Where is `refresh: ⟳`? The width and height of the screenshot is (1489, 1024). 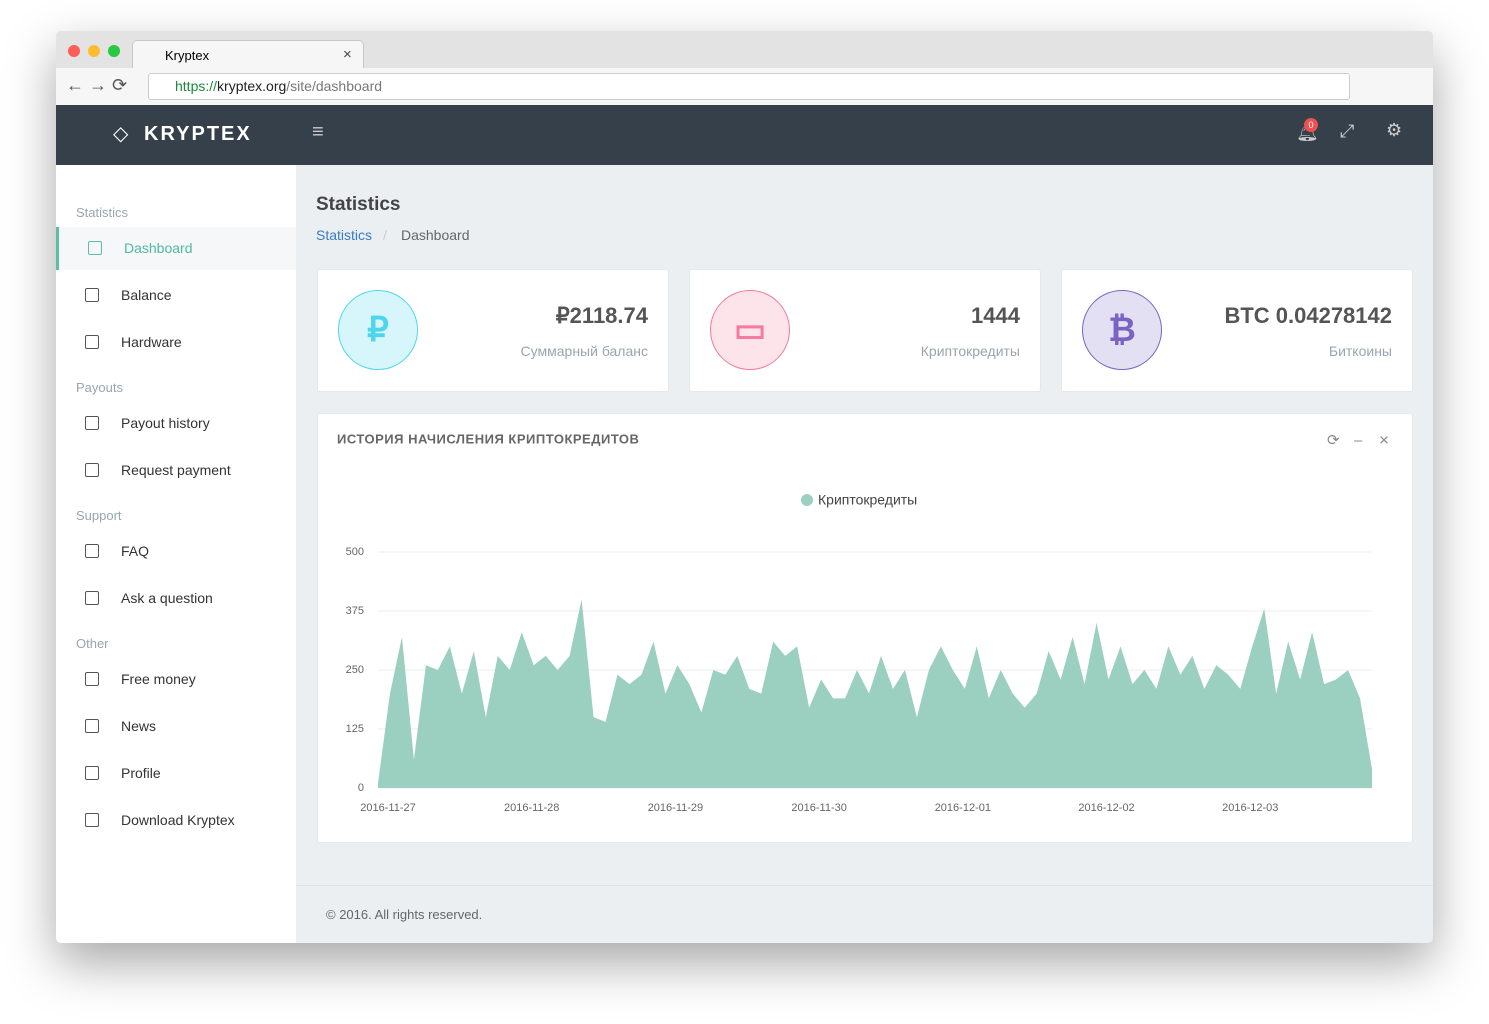
refresh: ⟳ is located at coordinates (1333, 440).